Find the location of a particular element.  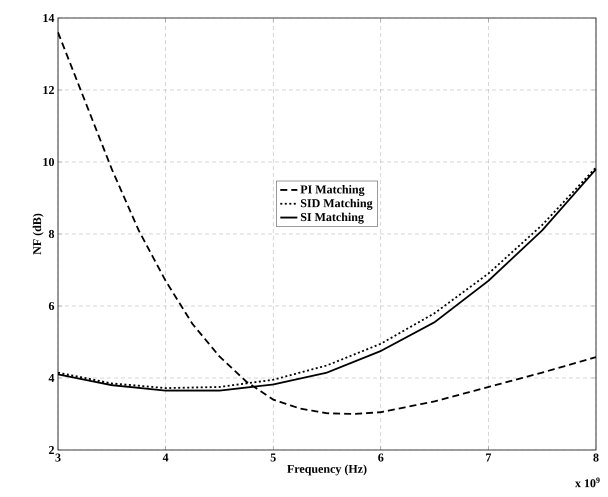

y-tick-label: 10 is located at coordinates (48, 162).